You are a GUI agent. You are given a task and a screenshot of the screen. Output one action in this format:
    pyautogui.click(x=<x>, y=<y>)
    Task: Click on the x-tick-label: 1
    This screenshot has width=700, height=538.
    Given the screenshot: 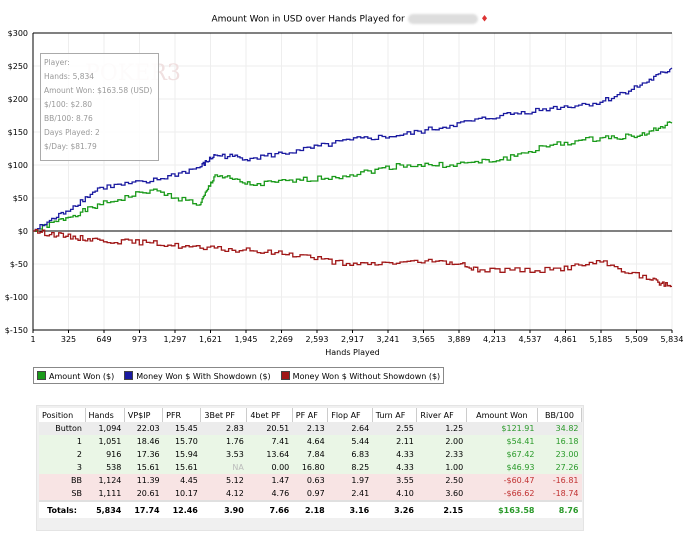 What is the action you would take?
    pyautogui.click(x=32, y=339)
    